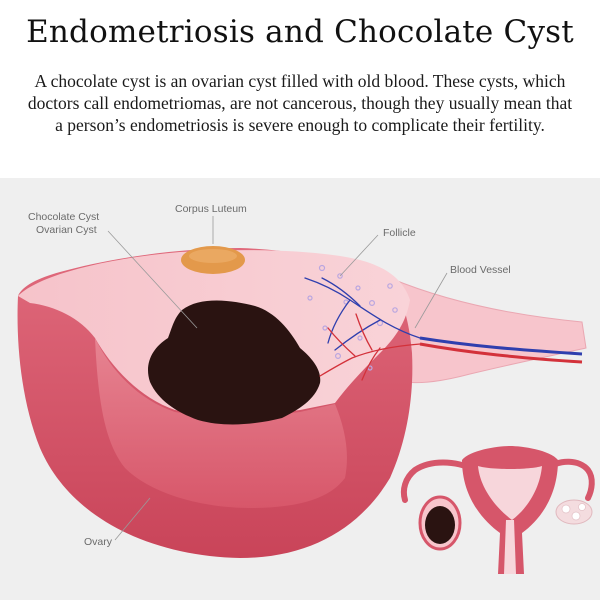 This screenshot has height=600, width=600. Describe the element at coordinates (399, 233) in the screenshot. I see `label-follicle: Follicle` at that location.